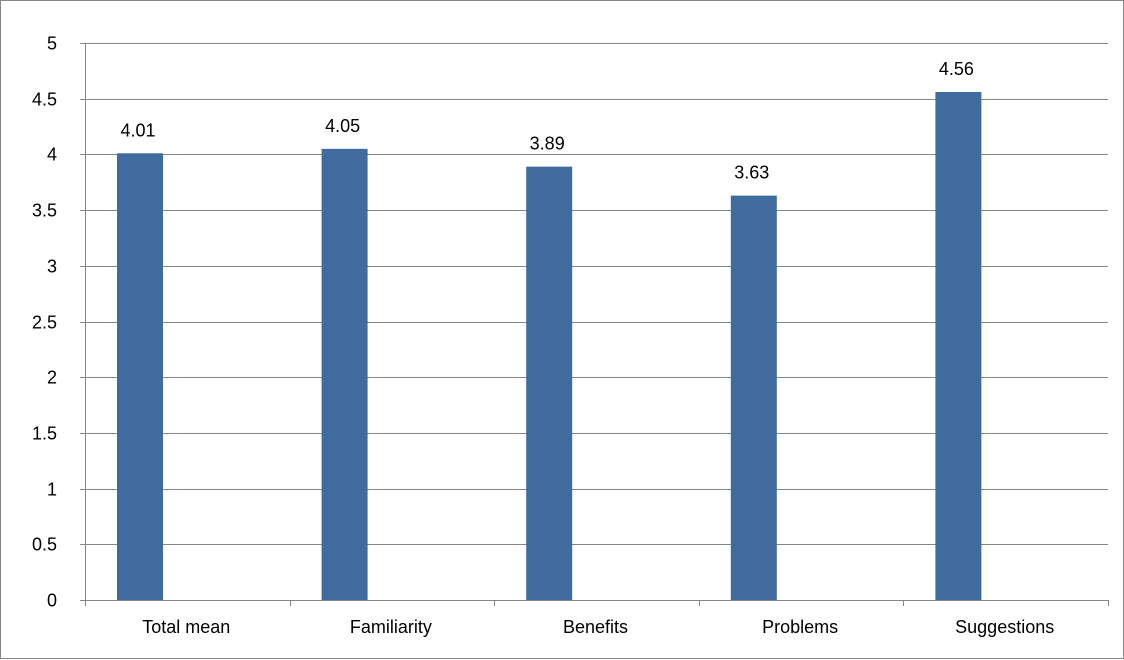 This screenshot has height=660, width=1124. Describe the element at coordinates (342, 126) in the screenshot. I see `data-label: 4.05` at that location.